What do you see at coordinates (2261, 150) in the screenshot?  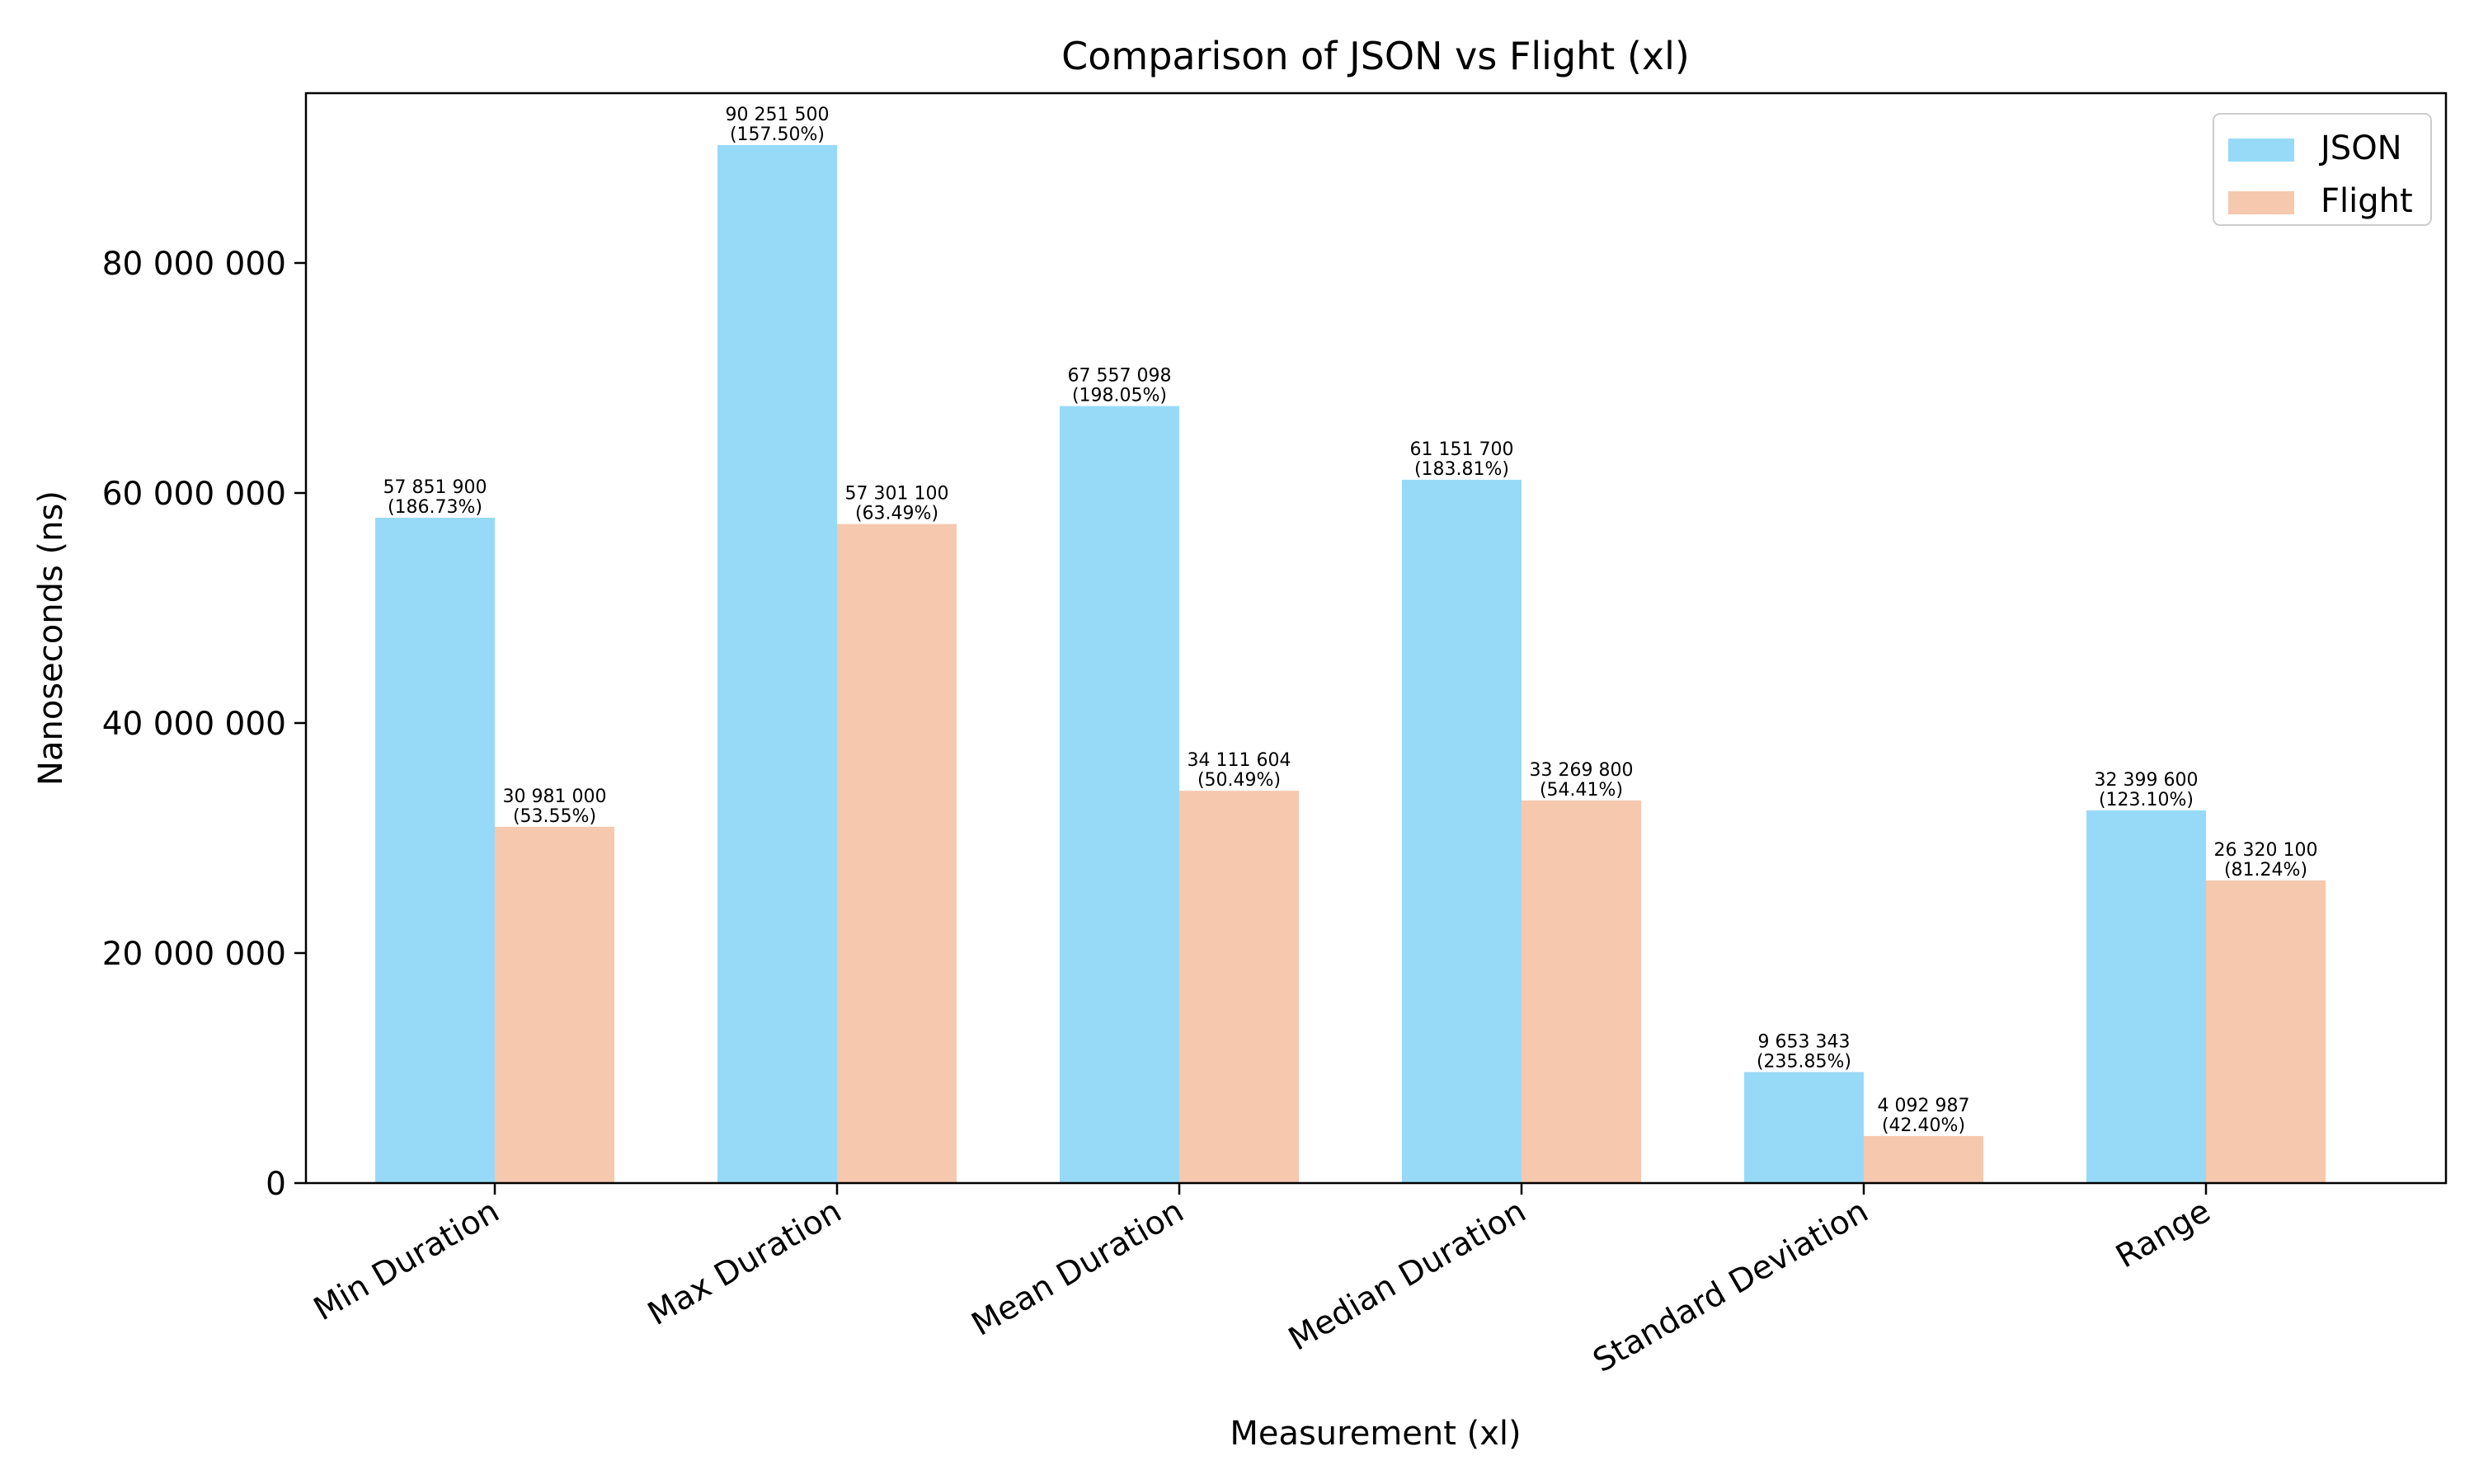 I see `legend-swatch-json` at bounding box center [2261, 150].